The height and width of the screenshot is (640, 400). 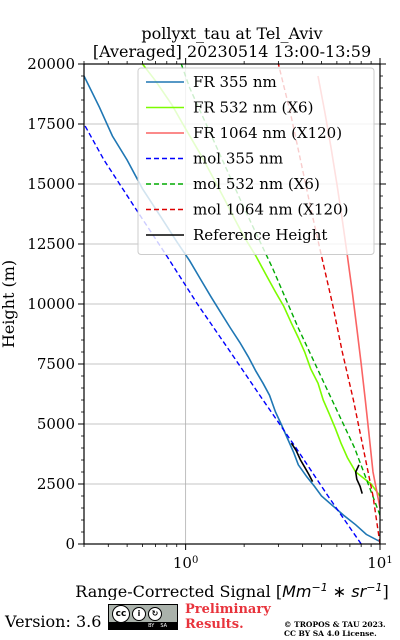 I want to click on chart-title-line2: [Averaged] 20230514 13:00-13:59, so click(x=232, y=51).